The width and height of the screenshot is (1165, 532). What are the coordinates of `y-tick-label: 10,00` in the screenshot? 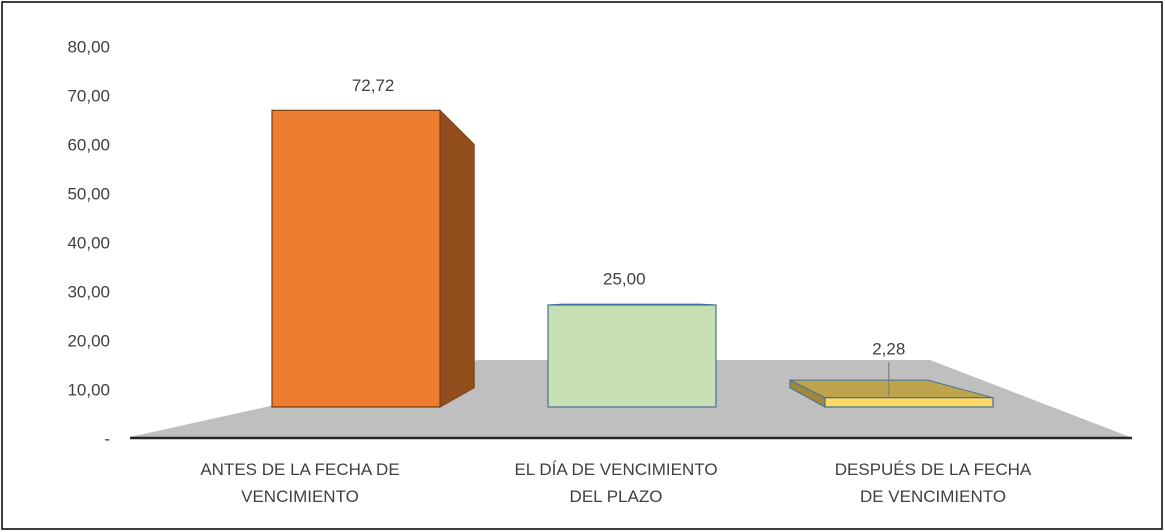 It's located at (88, 389).